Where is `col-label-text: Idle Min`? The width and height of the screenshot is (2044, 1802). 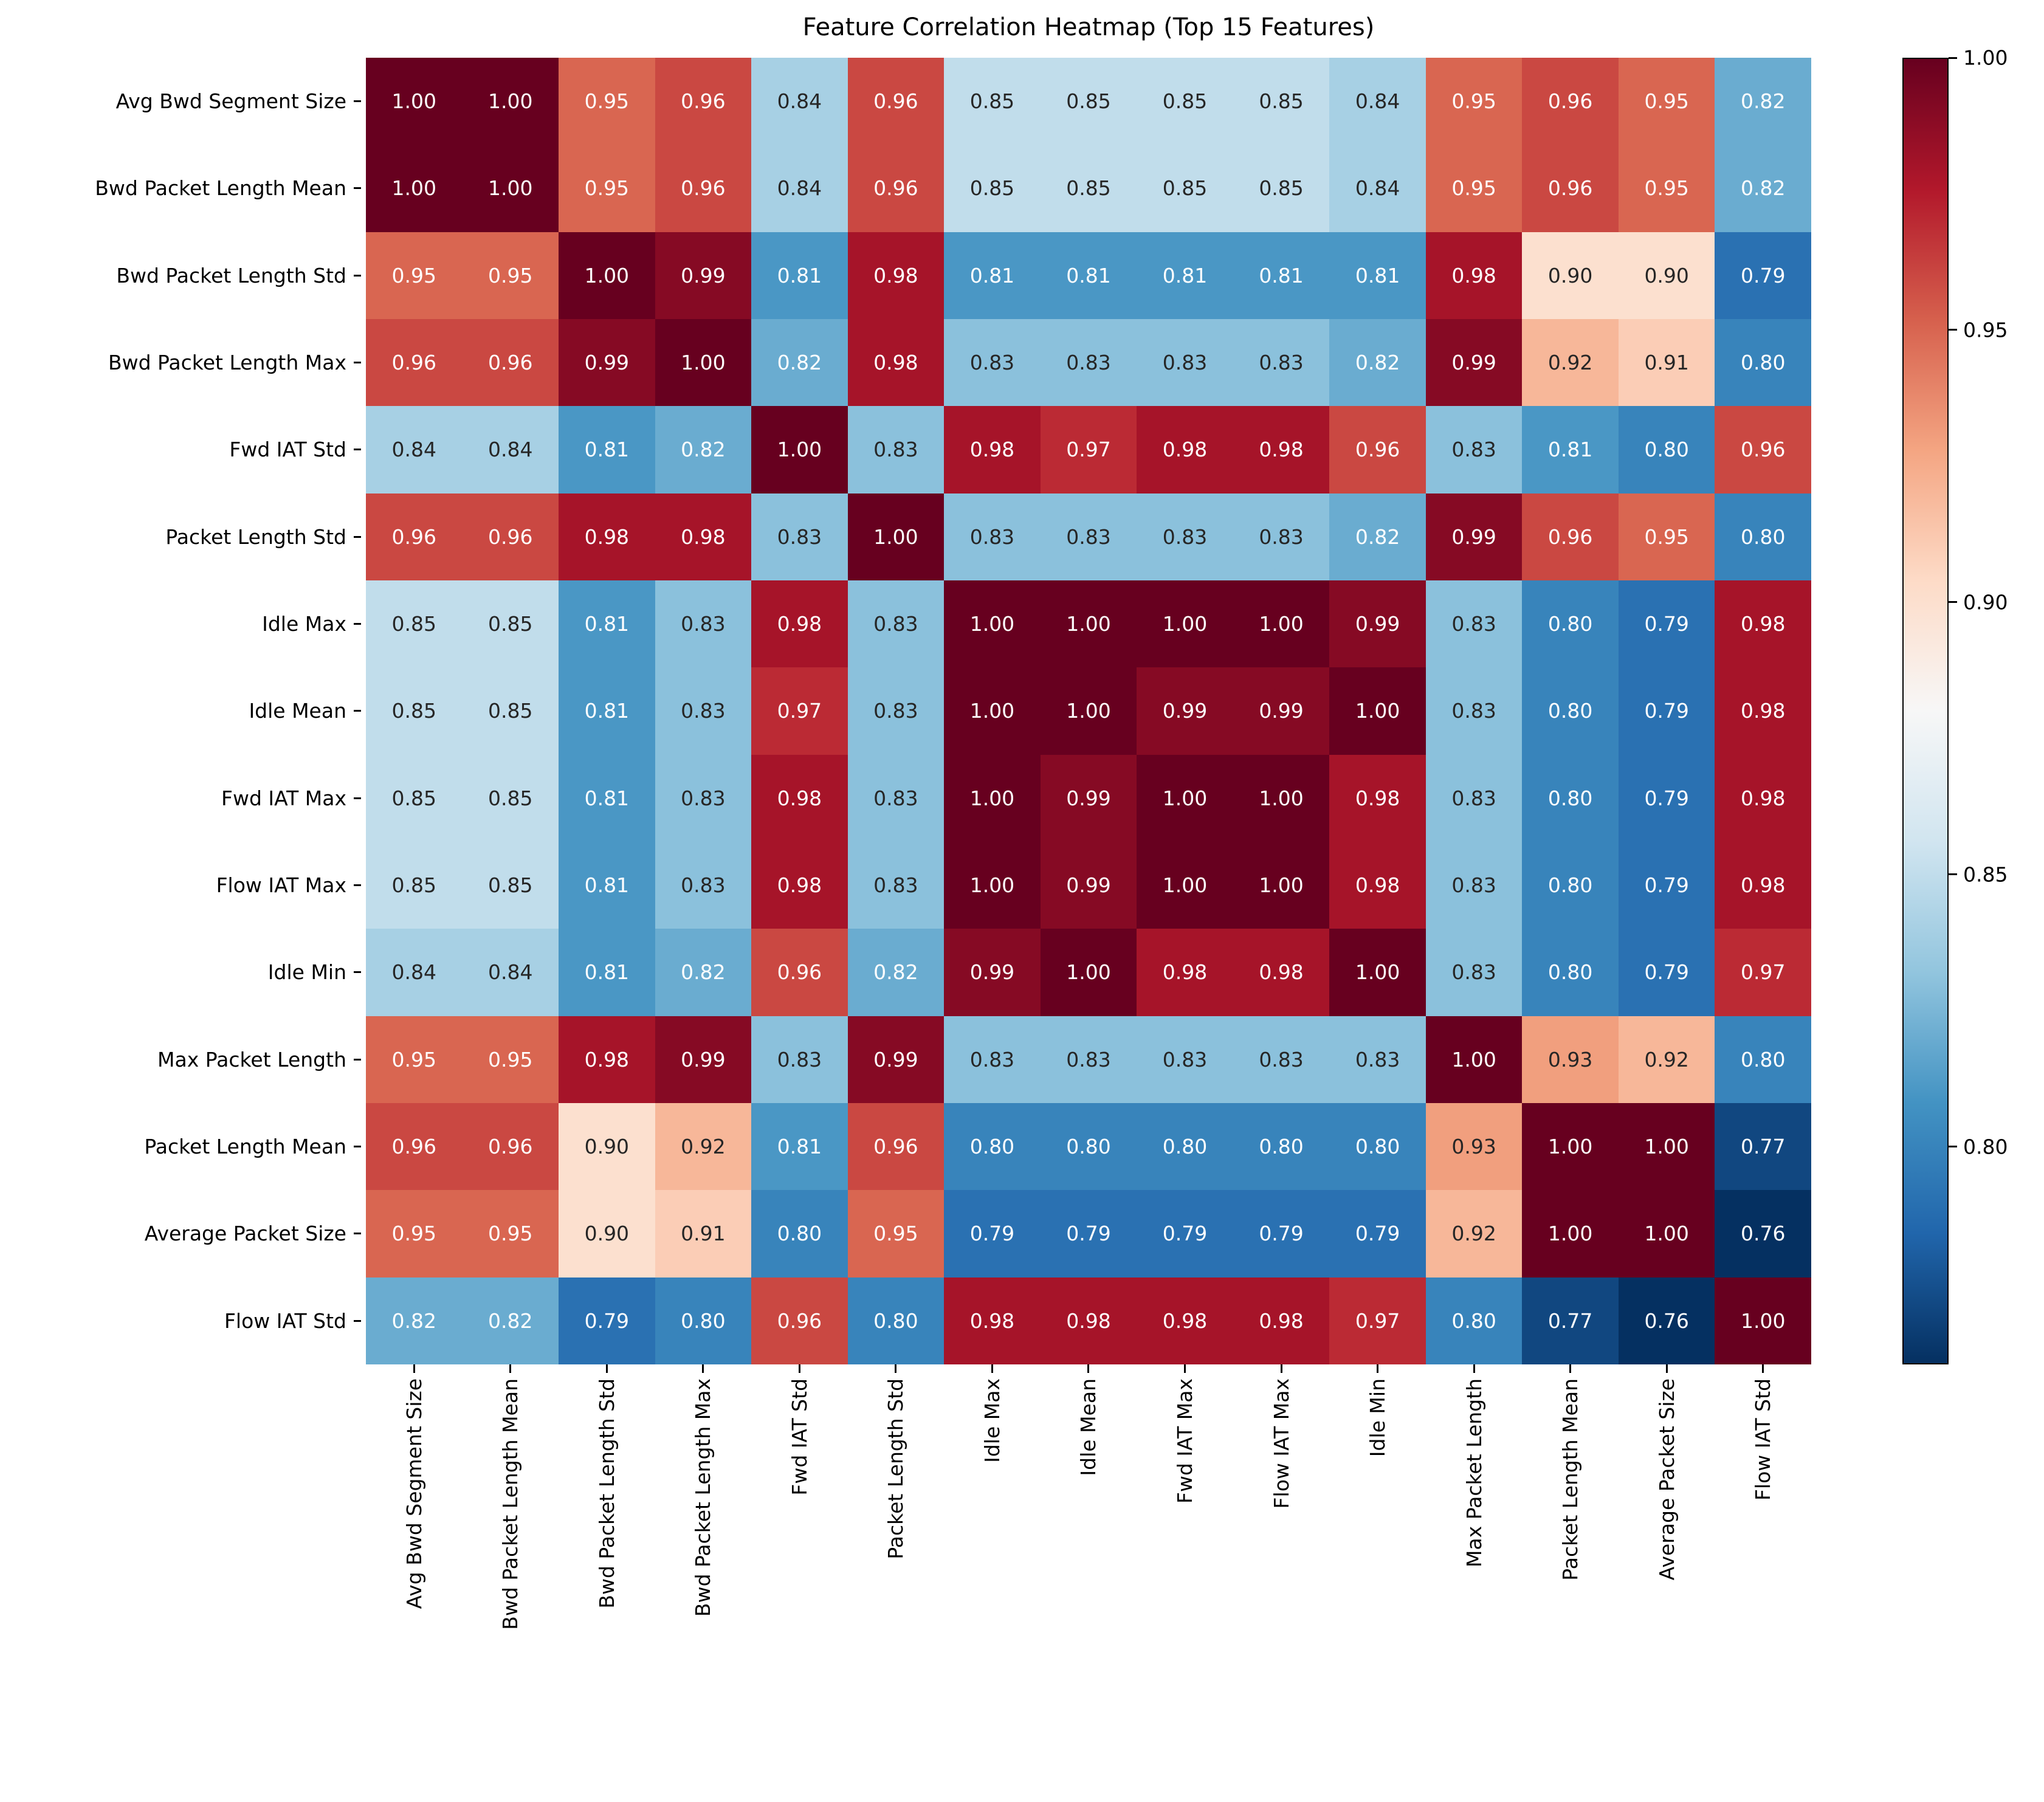 col-label-text: Idle Min is located at coordinates (1378, 1417).